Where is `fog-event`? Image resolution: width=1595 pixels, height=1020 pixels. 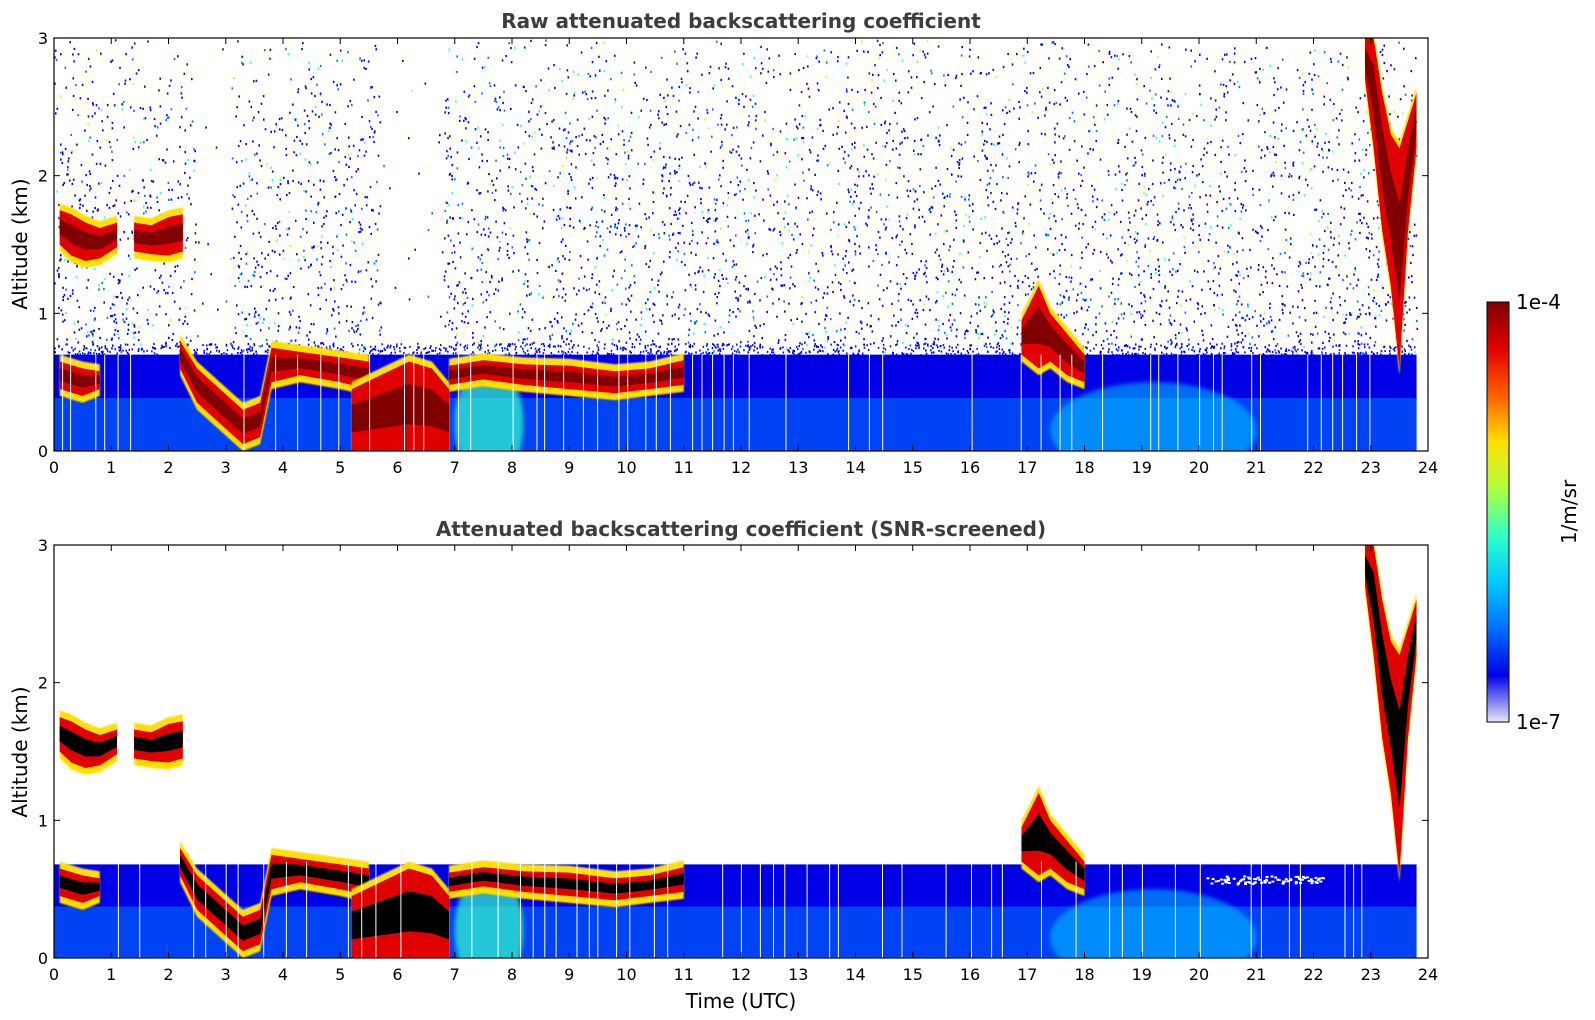
fog-event is located at coordinates (400, 402).